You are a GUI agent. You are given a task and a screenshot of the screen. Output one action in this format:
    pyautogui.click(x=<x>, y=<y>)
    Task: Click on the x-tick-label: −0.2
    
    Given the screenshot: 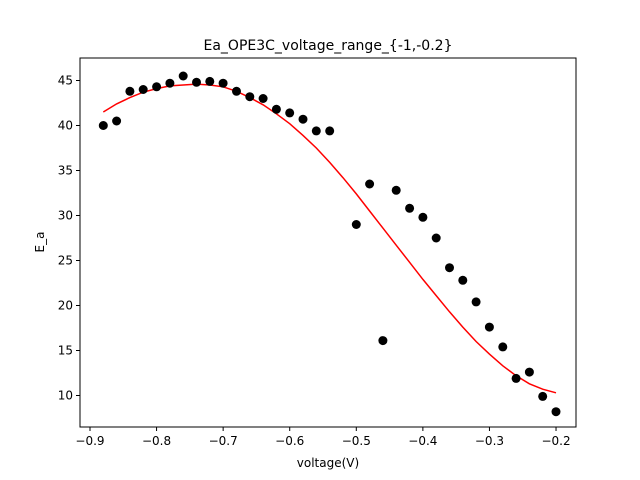 What is the action you would take?
    pyautogui.click(x=555, y=441)
    